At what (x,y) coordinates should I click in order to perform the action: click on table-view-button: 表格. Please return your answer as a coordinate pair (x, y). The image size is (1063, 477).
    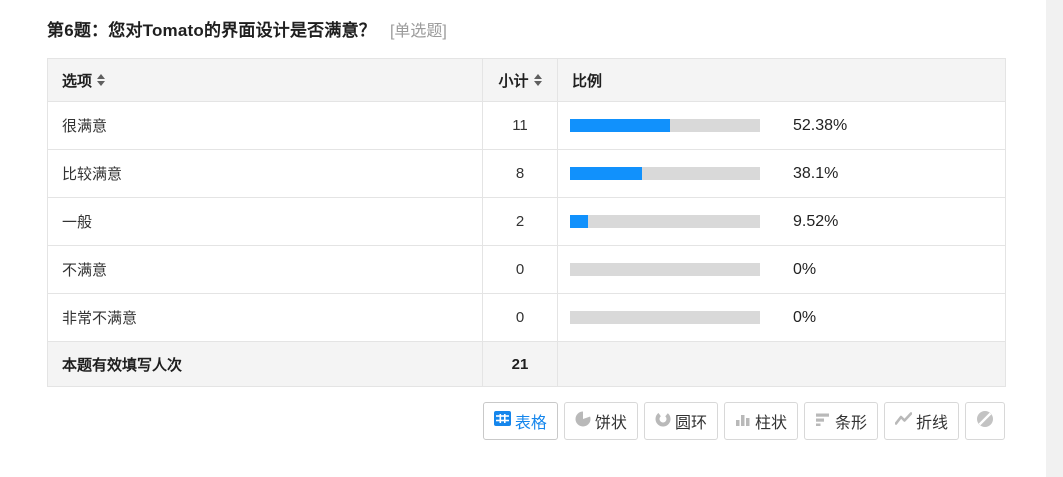
    Looking at the image, I should click on (520, 421).